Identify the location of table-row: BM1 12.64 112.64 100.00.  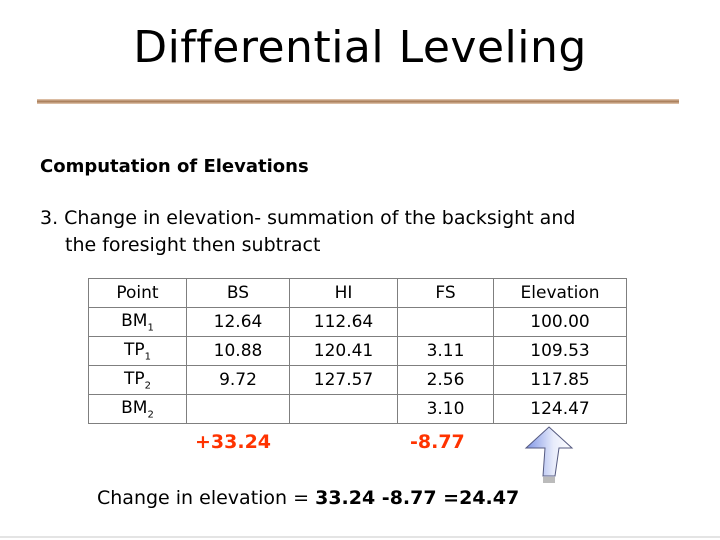
(357, 322).